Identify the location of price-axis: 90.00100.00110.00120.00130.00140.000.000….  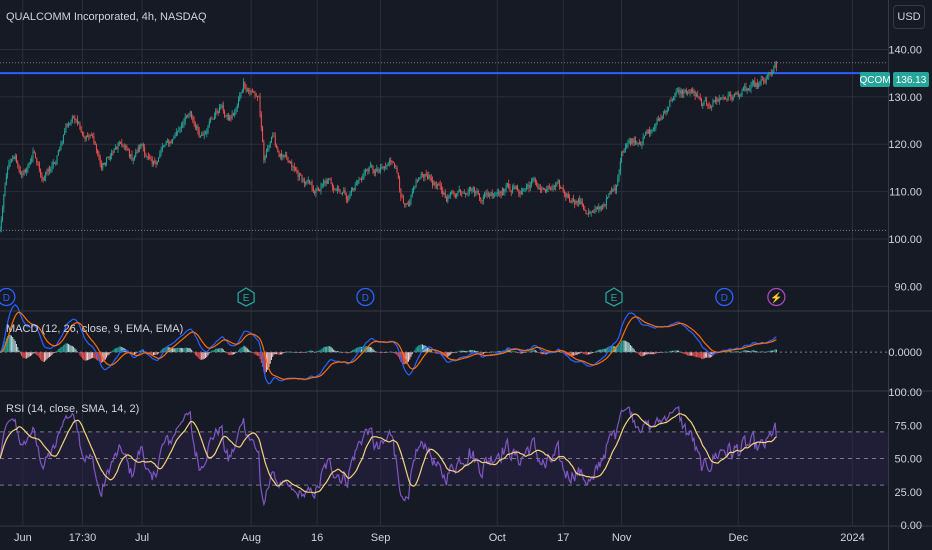
(905, 288).